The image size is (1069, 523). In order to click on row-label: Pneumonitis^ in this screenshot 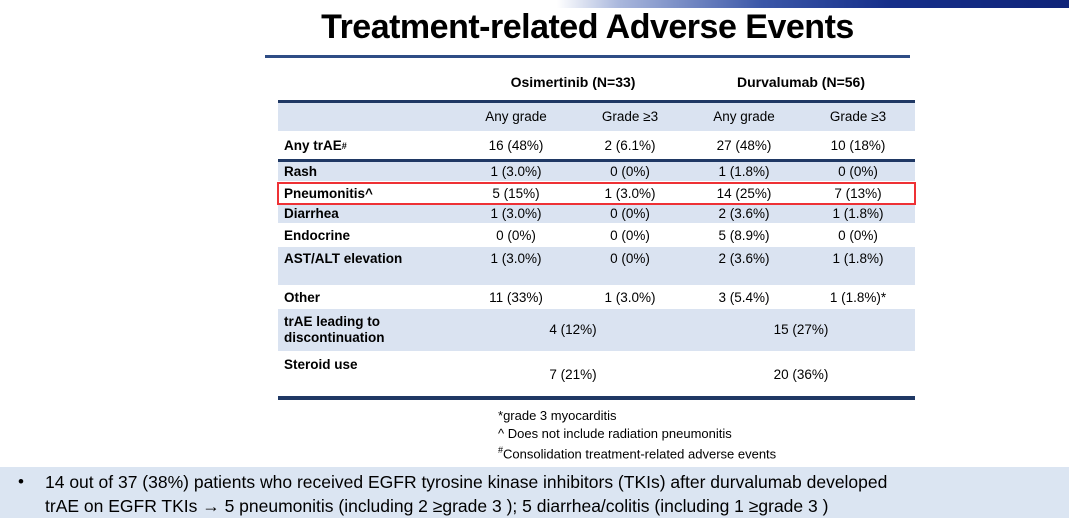, I will do `click(328, 193)`.